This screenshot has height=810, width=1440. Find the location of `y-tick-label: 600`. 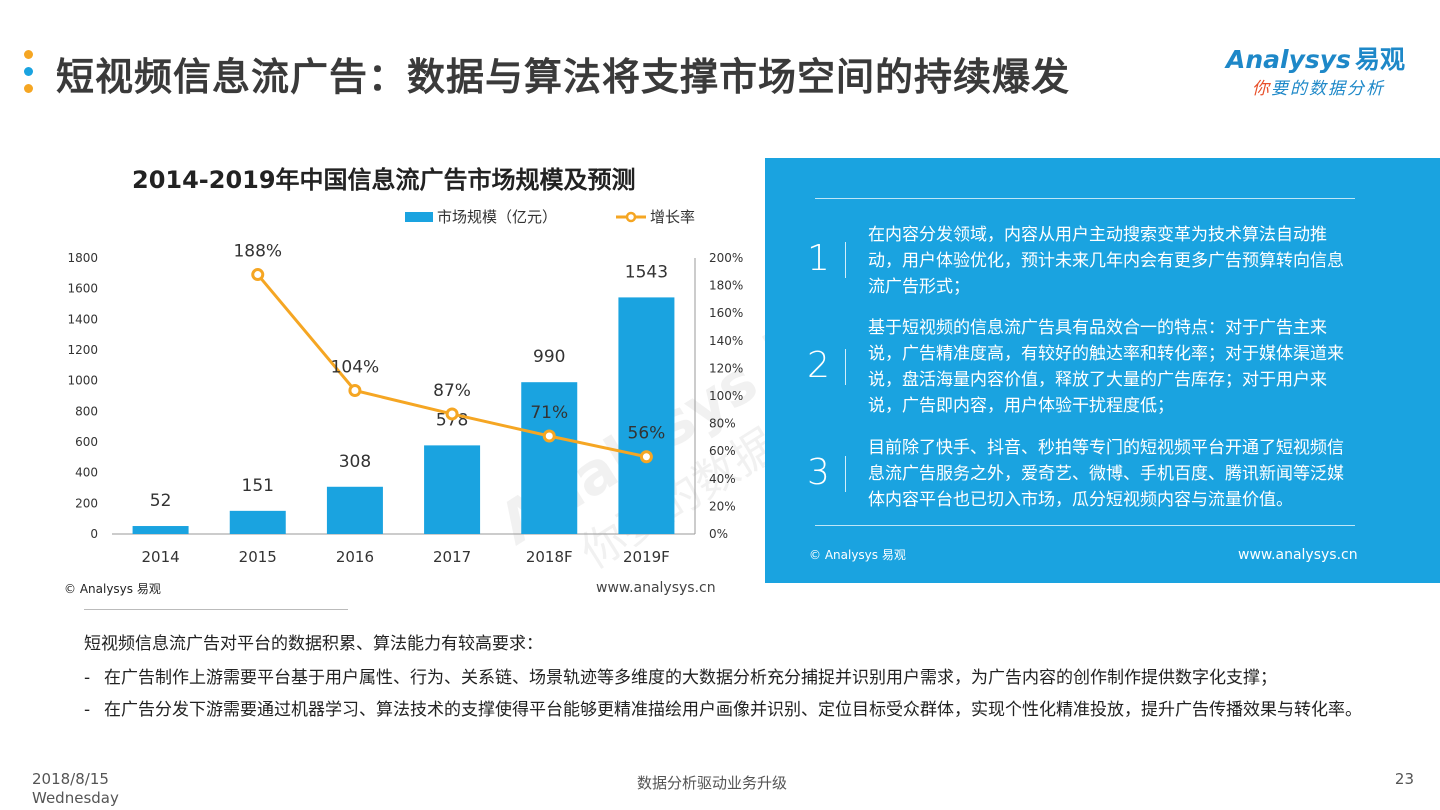

y-tick-label: 600 is located at coordinates (86, 442).